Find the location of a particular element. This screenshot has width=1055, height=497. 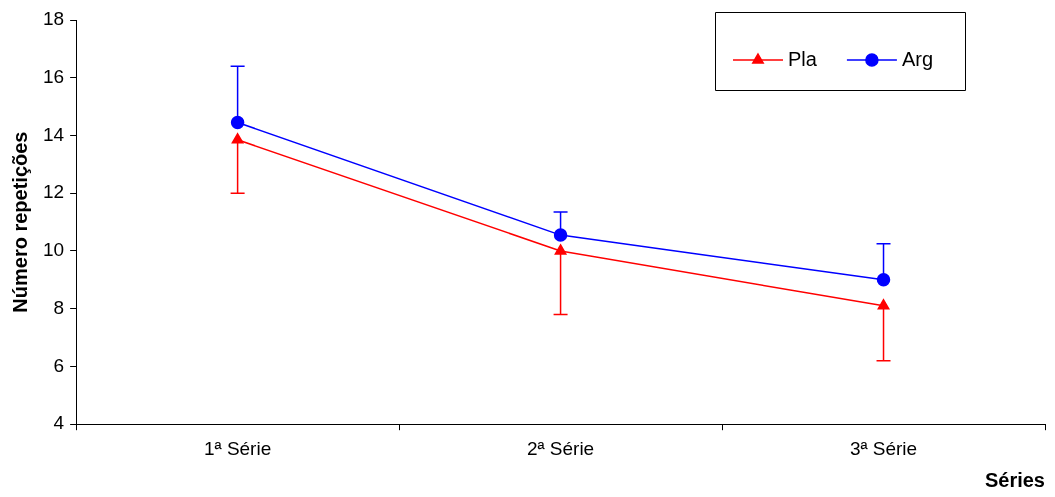

x-tick-label: 2ª Série is located at coordinates (560, 448).